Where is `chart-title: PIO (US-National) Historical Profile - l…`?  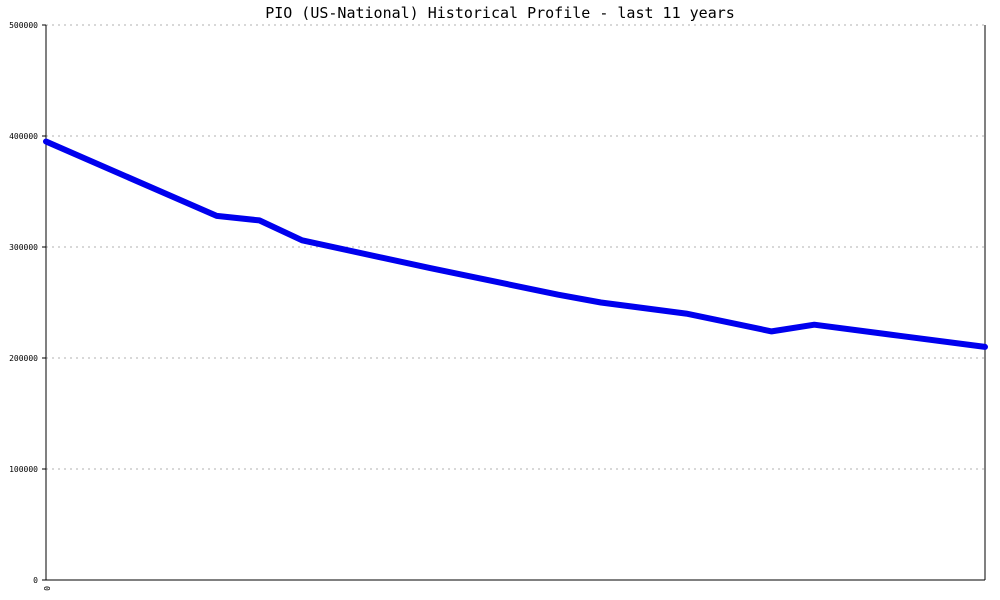 chart-title: PIO (US-National) Historical Profile - l… is located at coordinates (500, 13).